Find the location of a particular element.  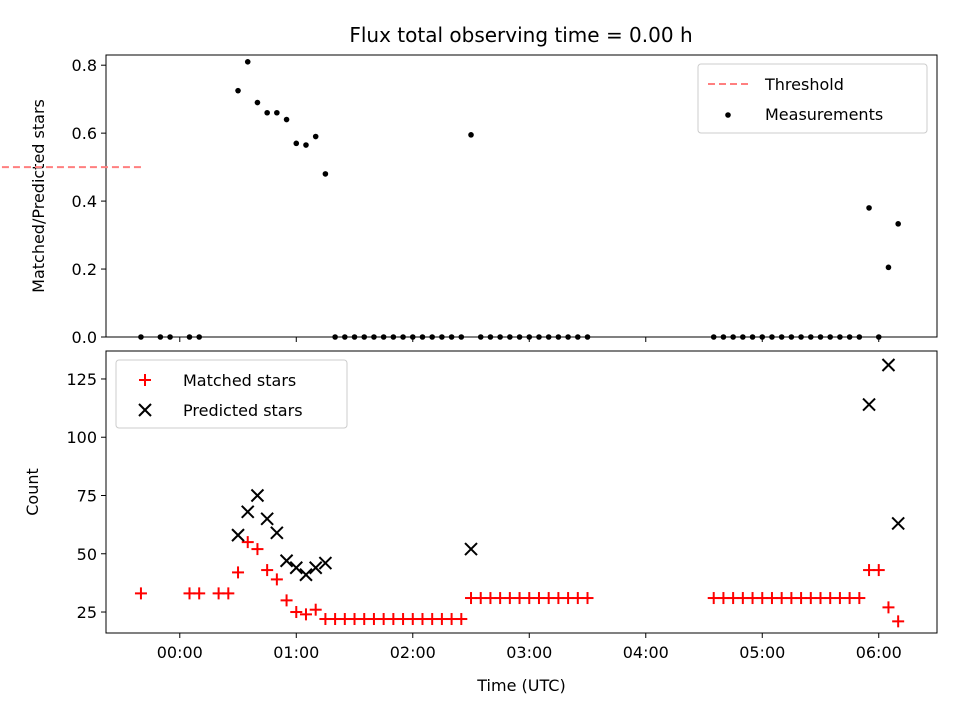

legend-label-threshold: Threshold is located at coordinates (804, 84).